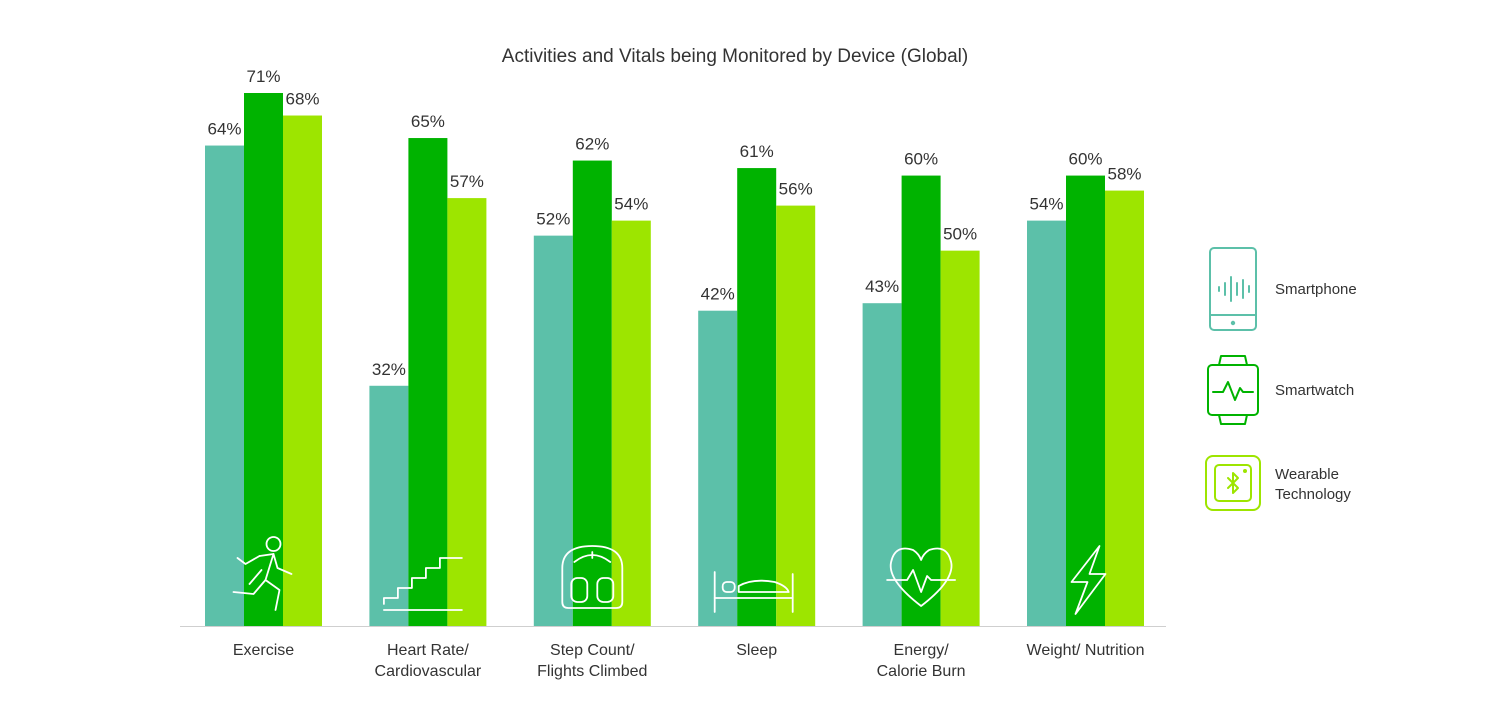 Image resolution: width=1505 pixels, height=727 pixels. Describe the element at coordinates (1088, 580) in the screenshot. I see `lightning-icon` at that location.